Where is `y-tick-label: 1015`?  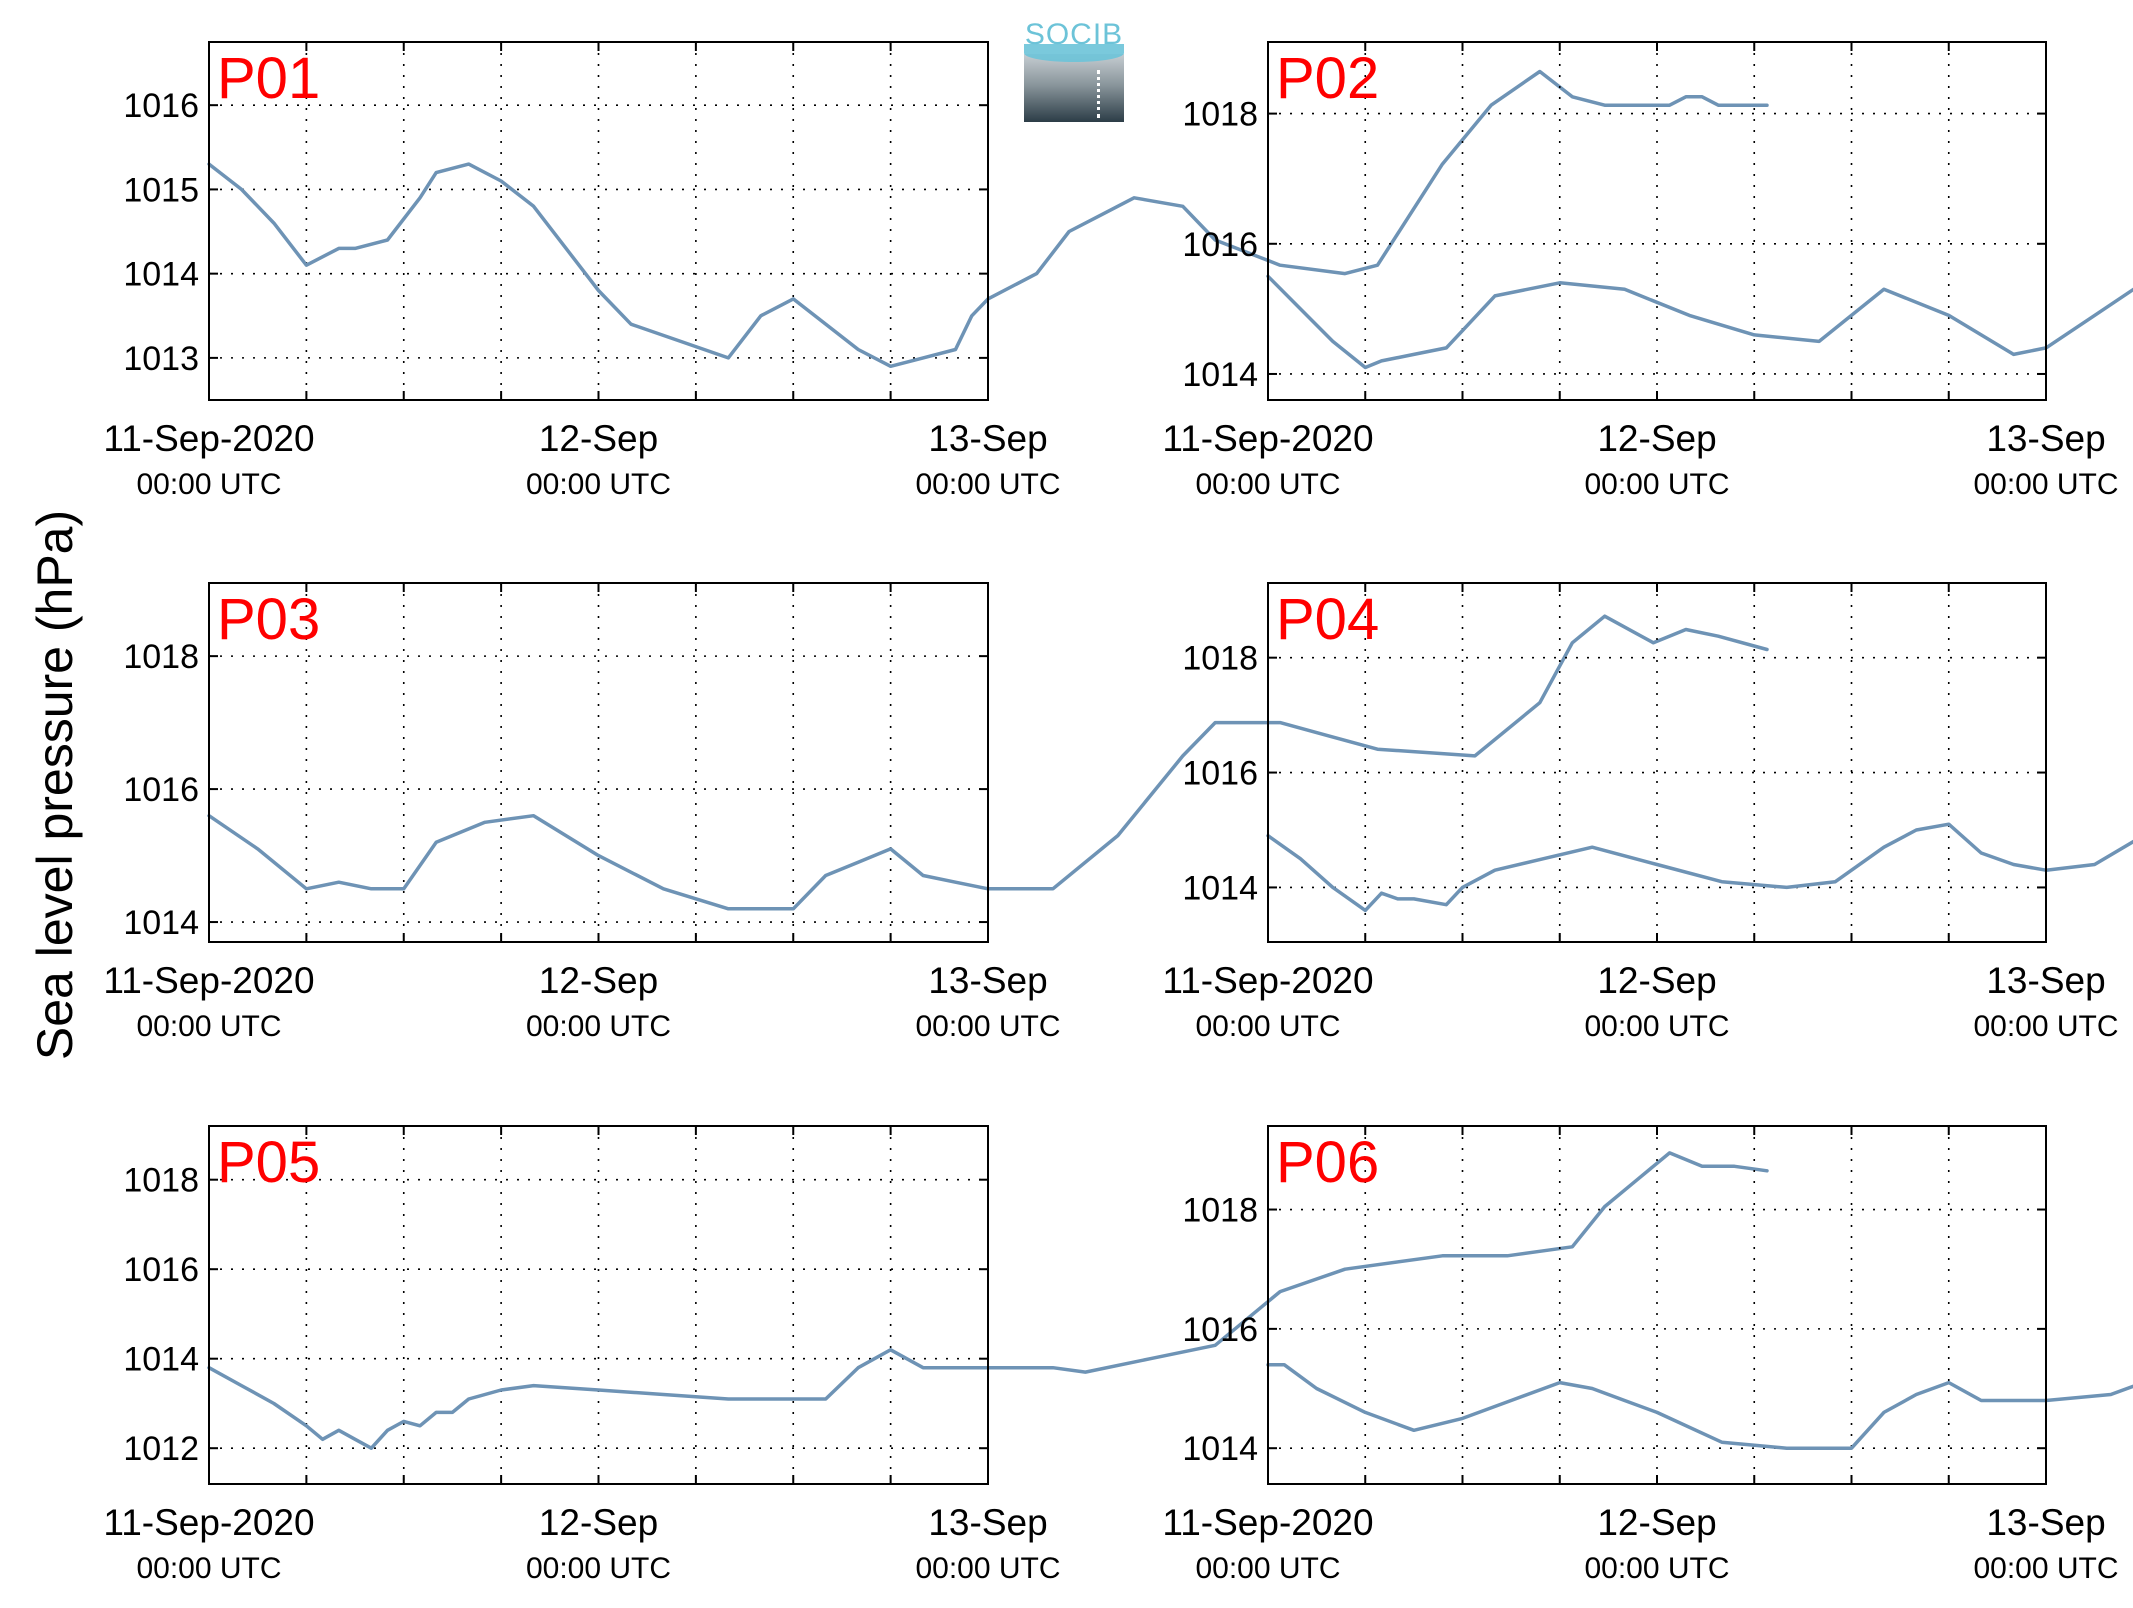 y-tick-label: 1015 is located at coordinates (161, 190).